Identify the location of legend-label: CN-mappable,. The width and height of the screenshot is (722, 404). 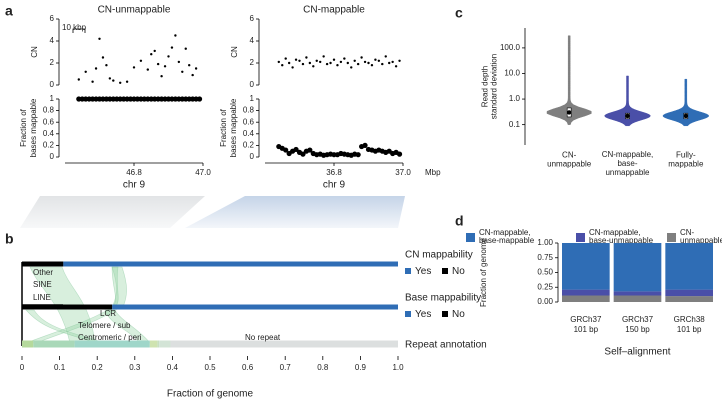
(505, 232).